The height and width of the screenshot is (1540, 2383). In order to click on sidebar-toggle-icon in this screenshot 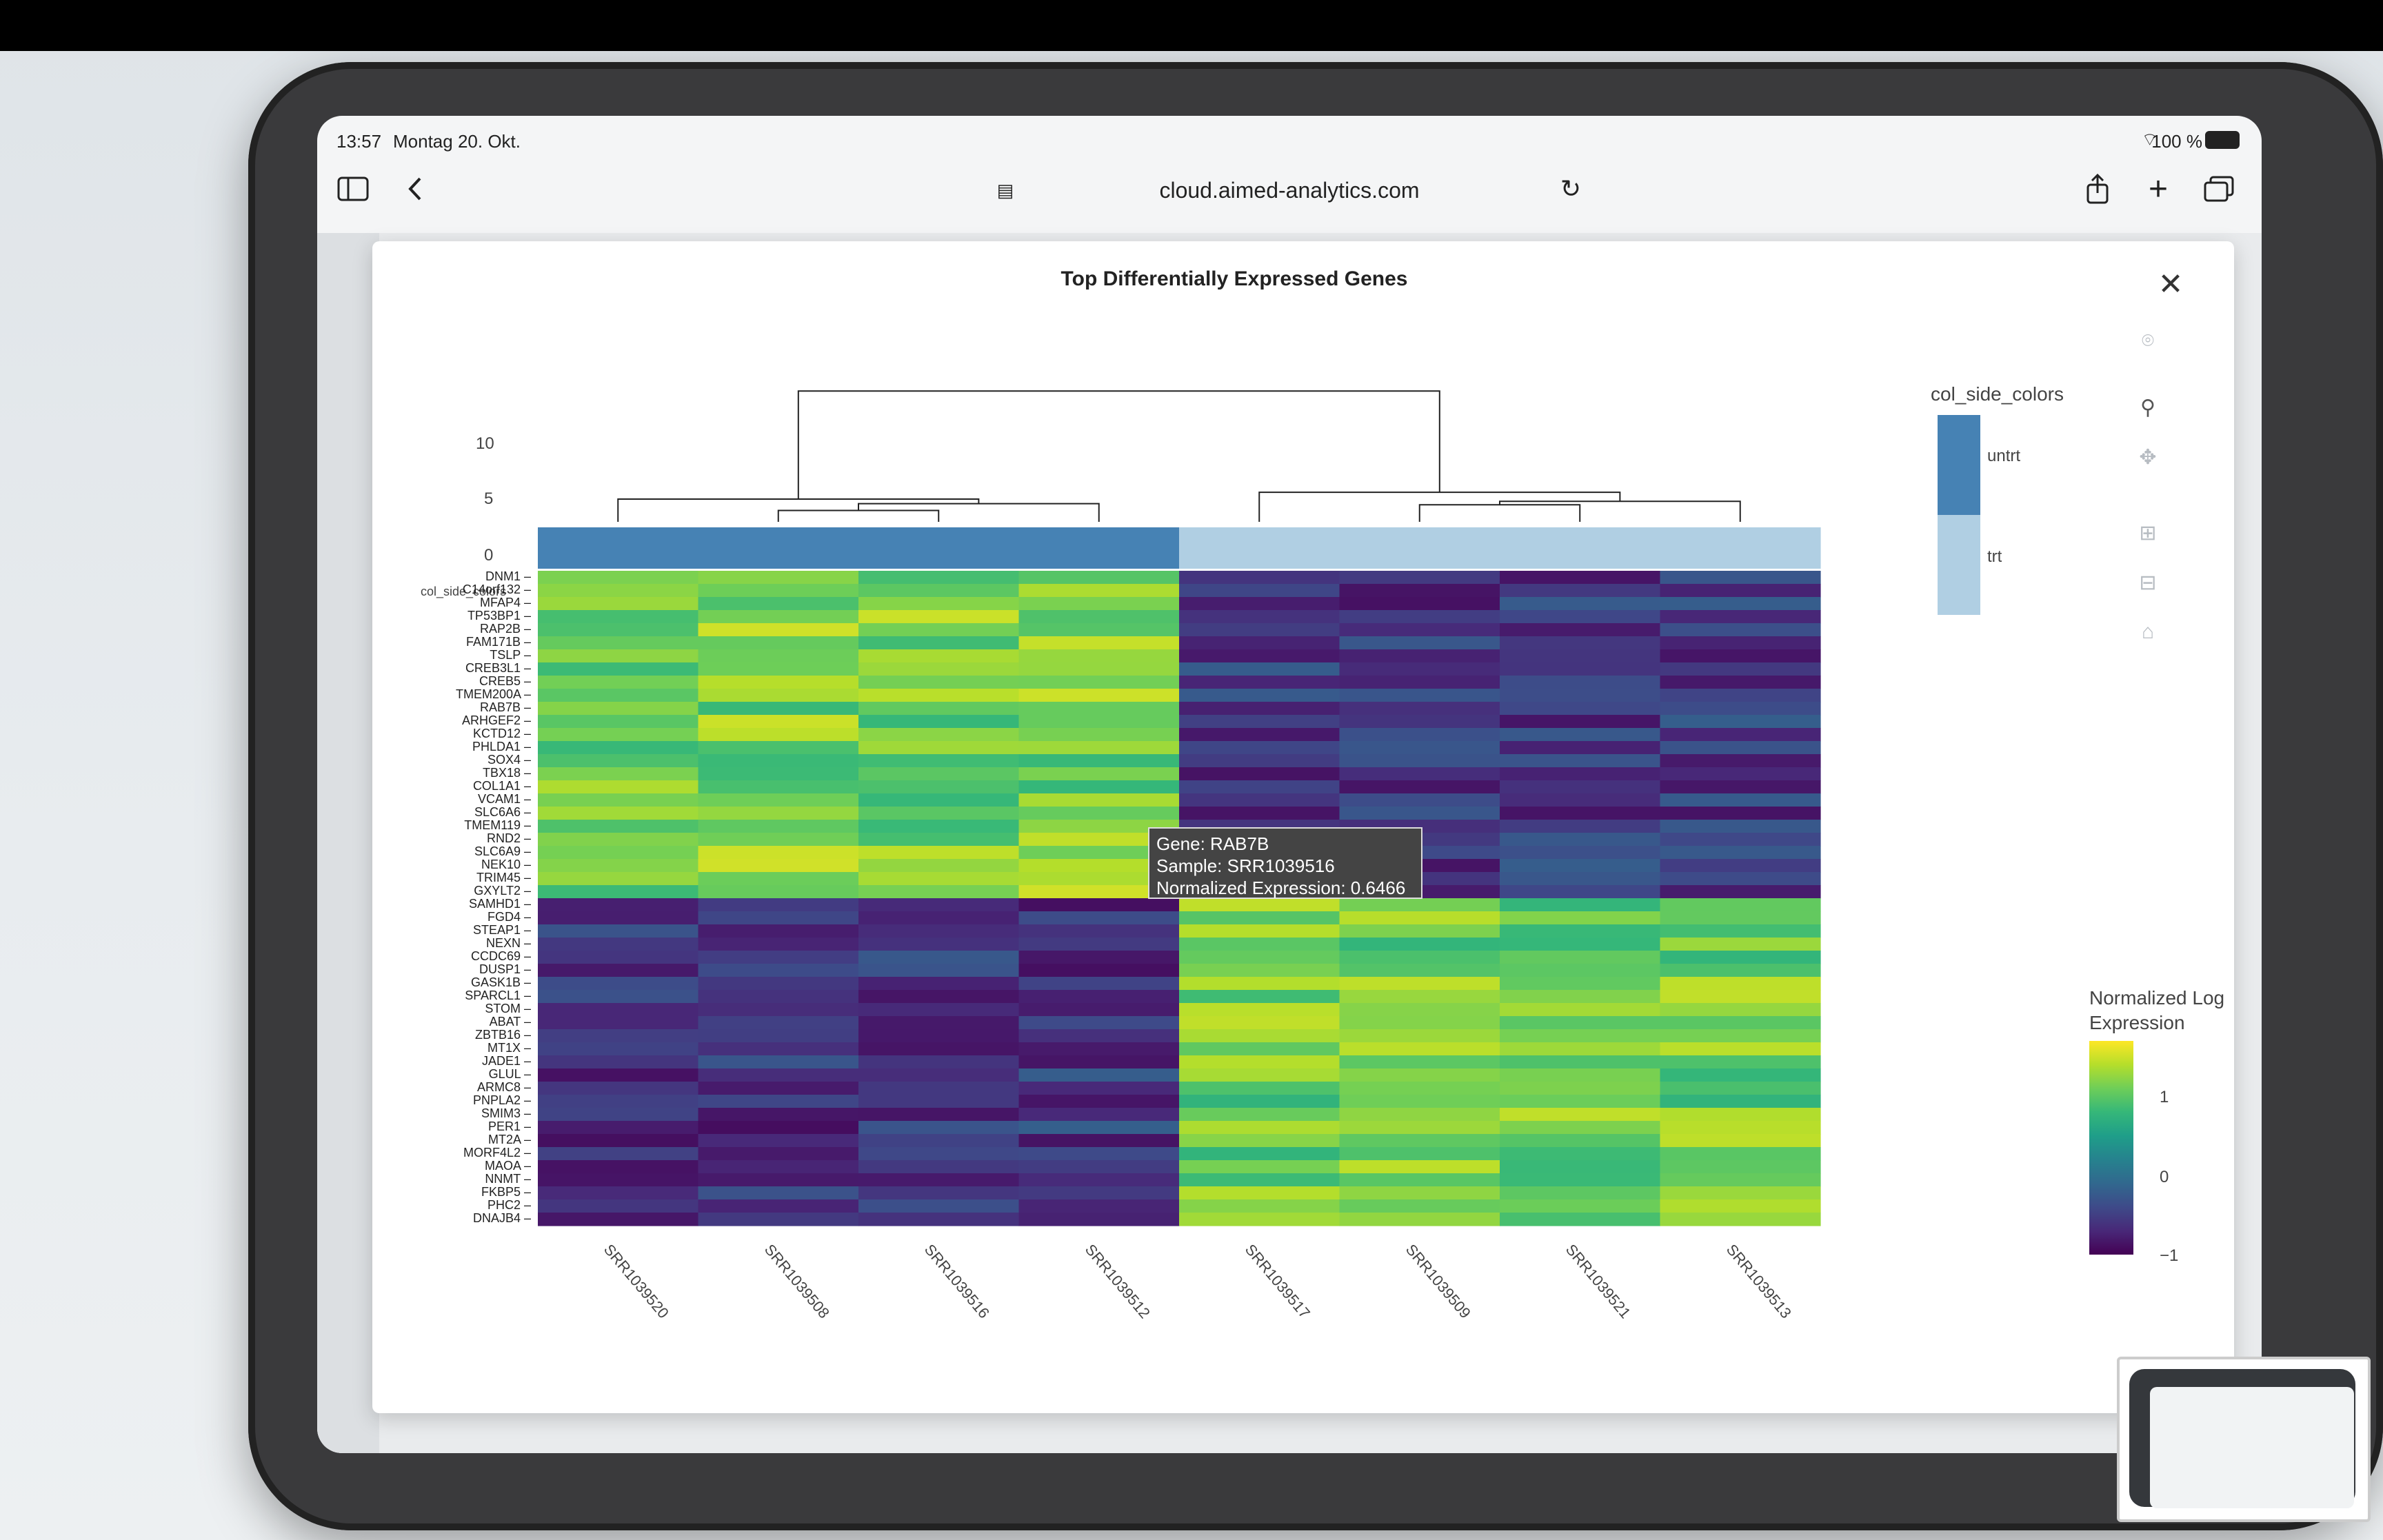, I will do `click(353, 189)`.